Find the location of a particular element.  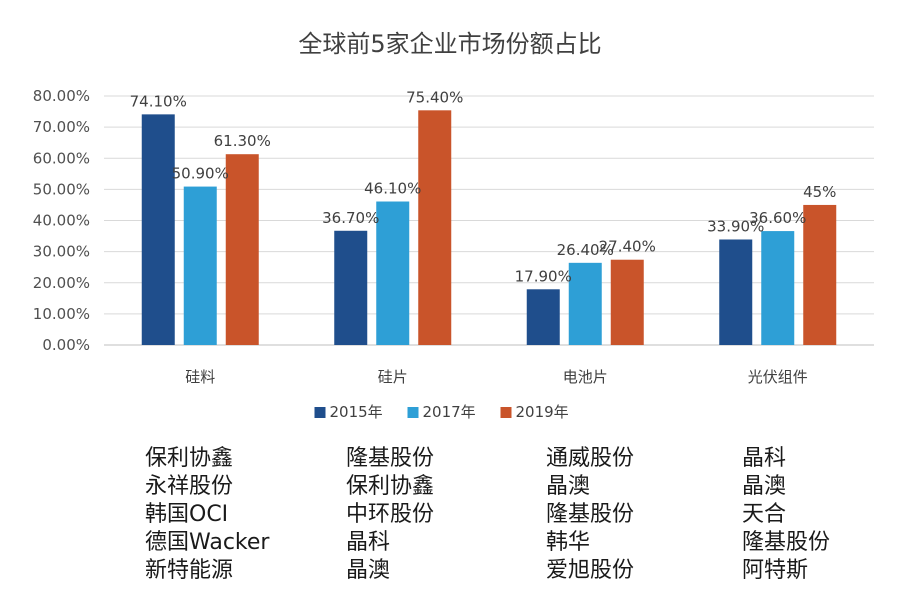

y-tick-label: 50.00% is located at coordinates (61, 189).